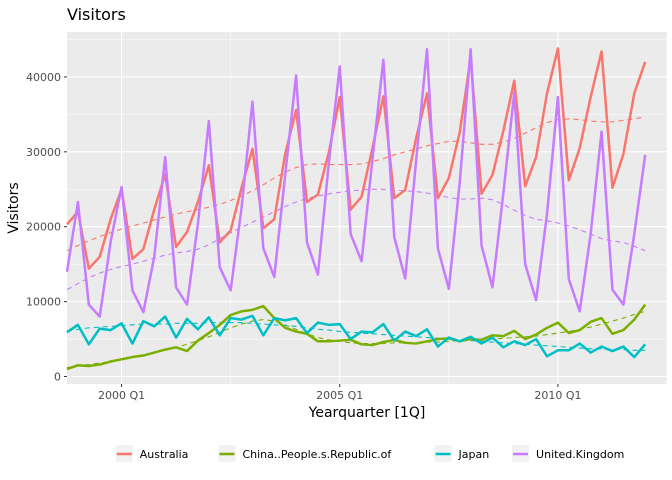 The height and width of the screenshot is (480, 672). I want to click on y-tick-label: 30000, so click(43, 152).